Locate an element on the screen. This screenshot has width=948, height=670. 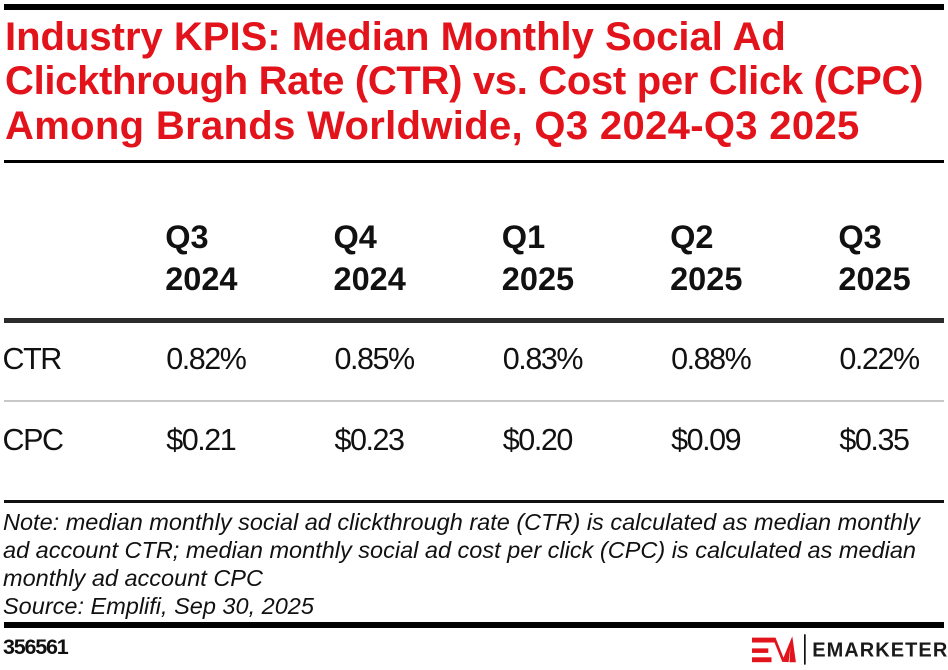
svg-text: EMARKETER is located at coordinates (880, 651).